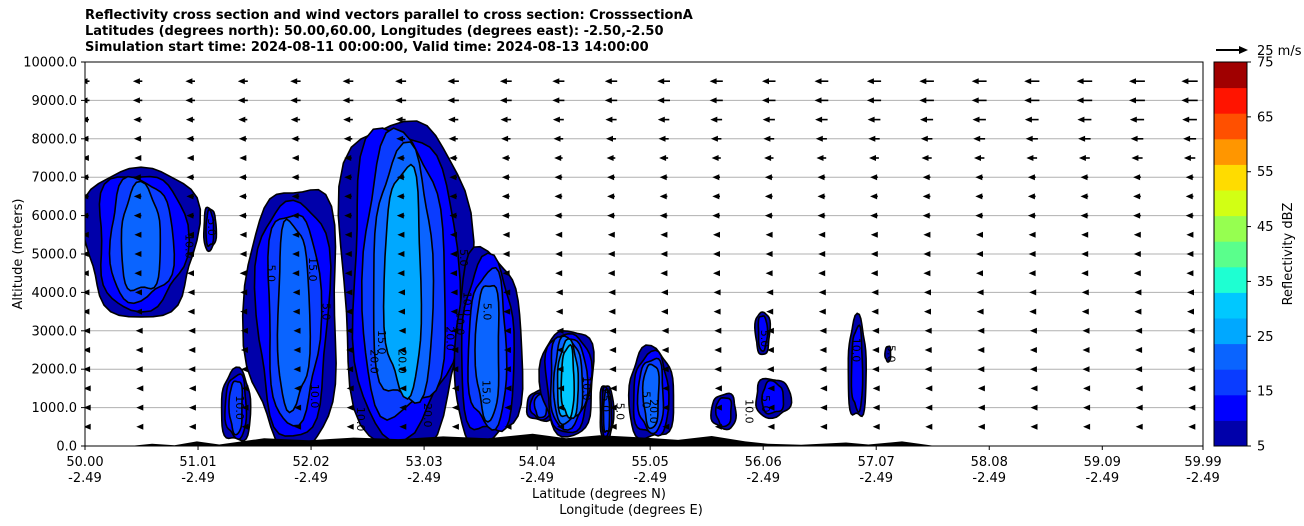  What do you see at coordinates (1230, 254) in the screenshot?
I see `colorbar-frame` at bounding box center [1230, 254].